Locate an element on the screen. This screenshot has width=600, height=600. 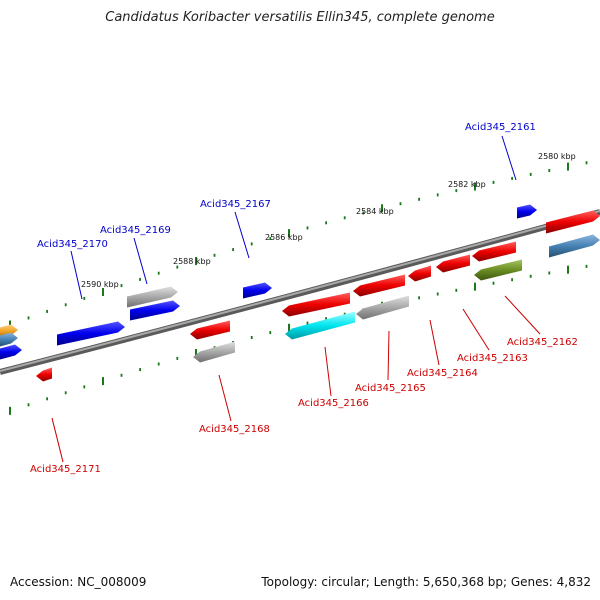
gene-label-acid345-2166: Acid345_2166 is located at coordinates (333, 403).